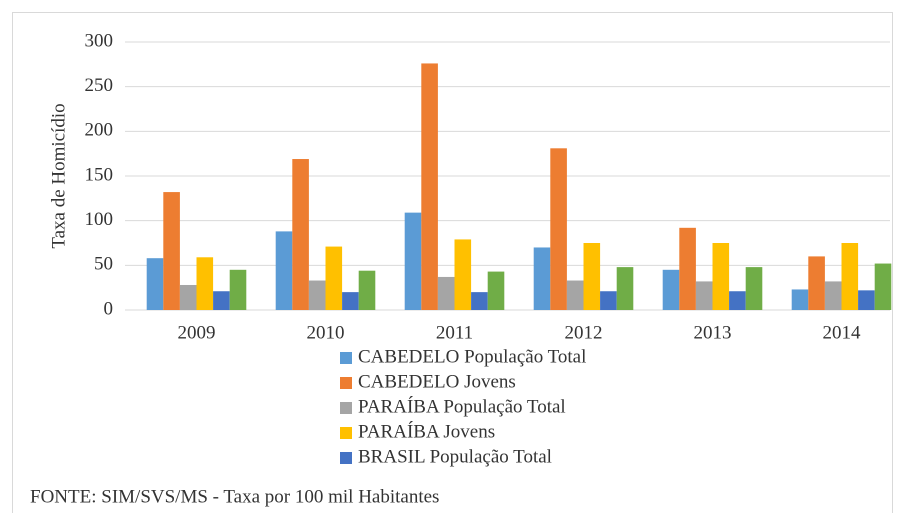 This screenshot has width=906, height=513. What do you see at coordinates (462, 406) in the screenshot?
I see `legend-label: PARAÍBA População Total` at bounding box center [462, 406].